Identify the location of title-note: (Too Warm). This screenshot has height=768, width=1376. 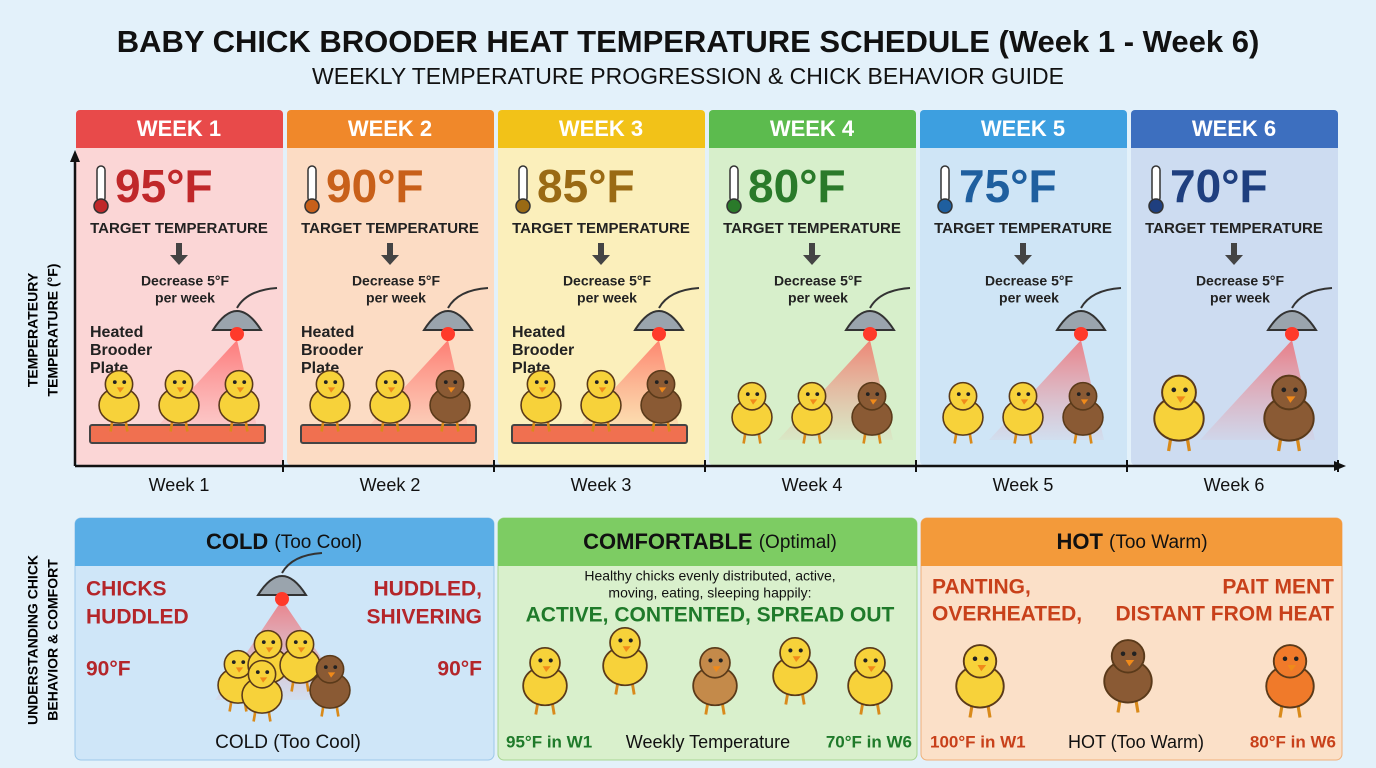
(1158, 542).